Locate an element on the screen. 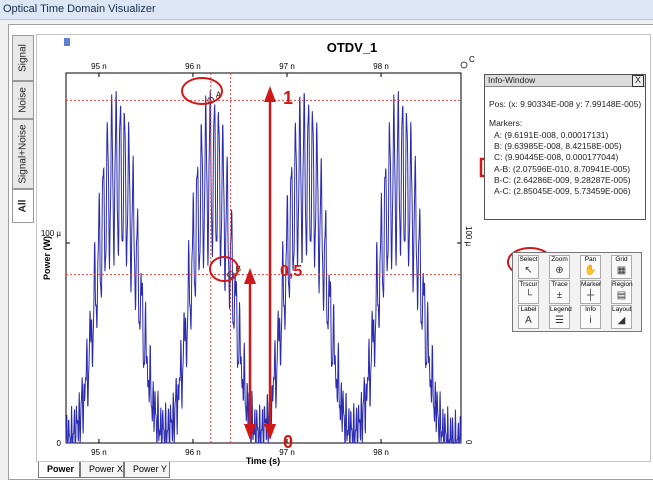  info-markers-heading: Markers: is located at coordinates (506, 123).